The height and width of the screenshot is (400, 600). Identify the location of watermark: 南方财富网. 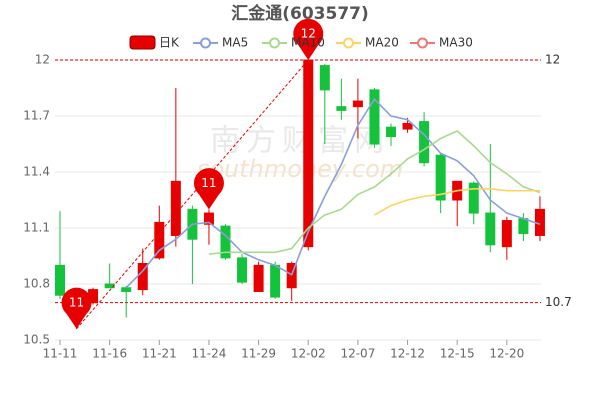
(300, 141).